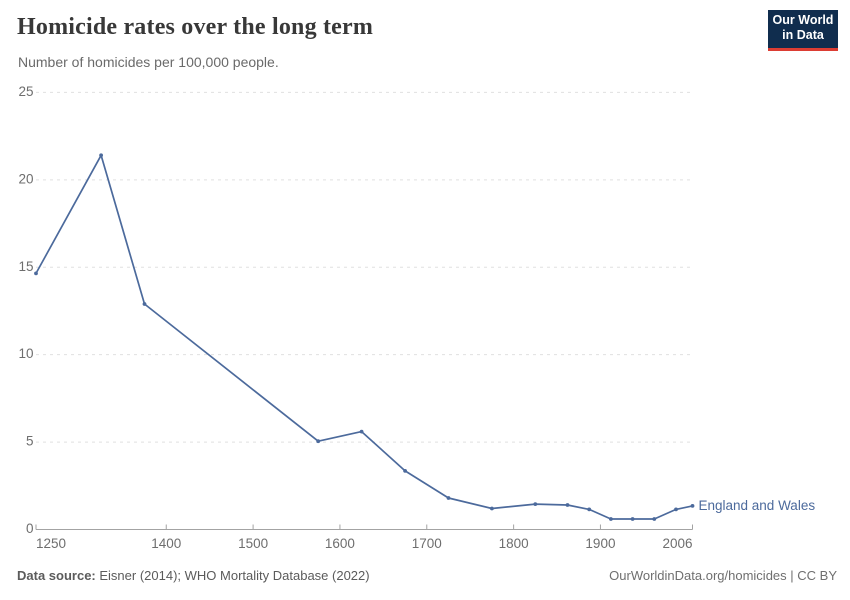 This screenshot has height=600, width=850. I want to click on data-source-label: Data source:, so click(56, 575).